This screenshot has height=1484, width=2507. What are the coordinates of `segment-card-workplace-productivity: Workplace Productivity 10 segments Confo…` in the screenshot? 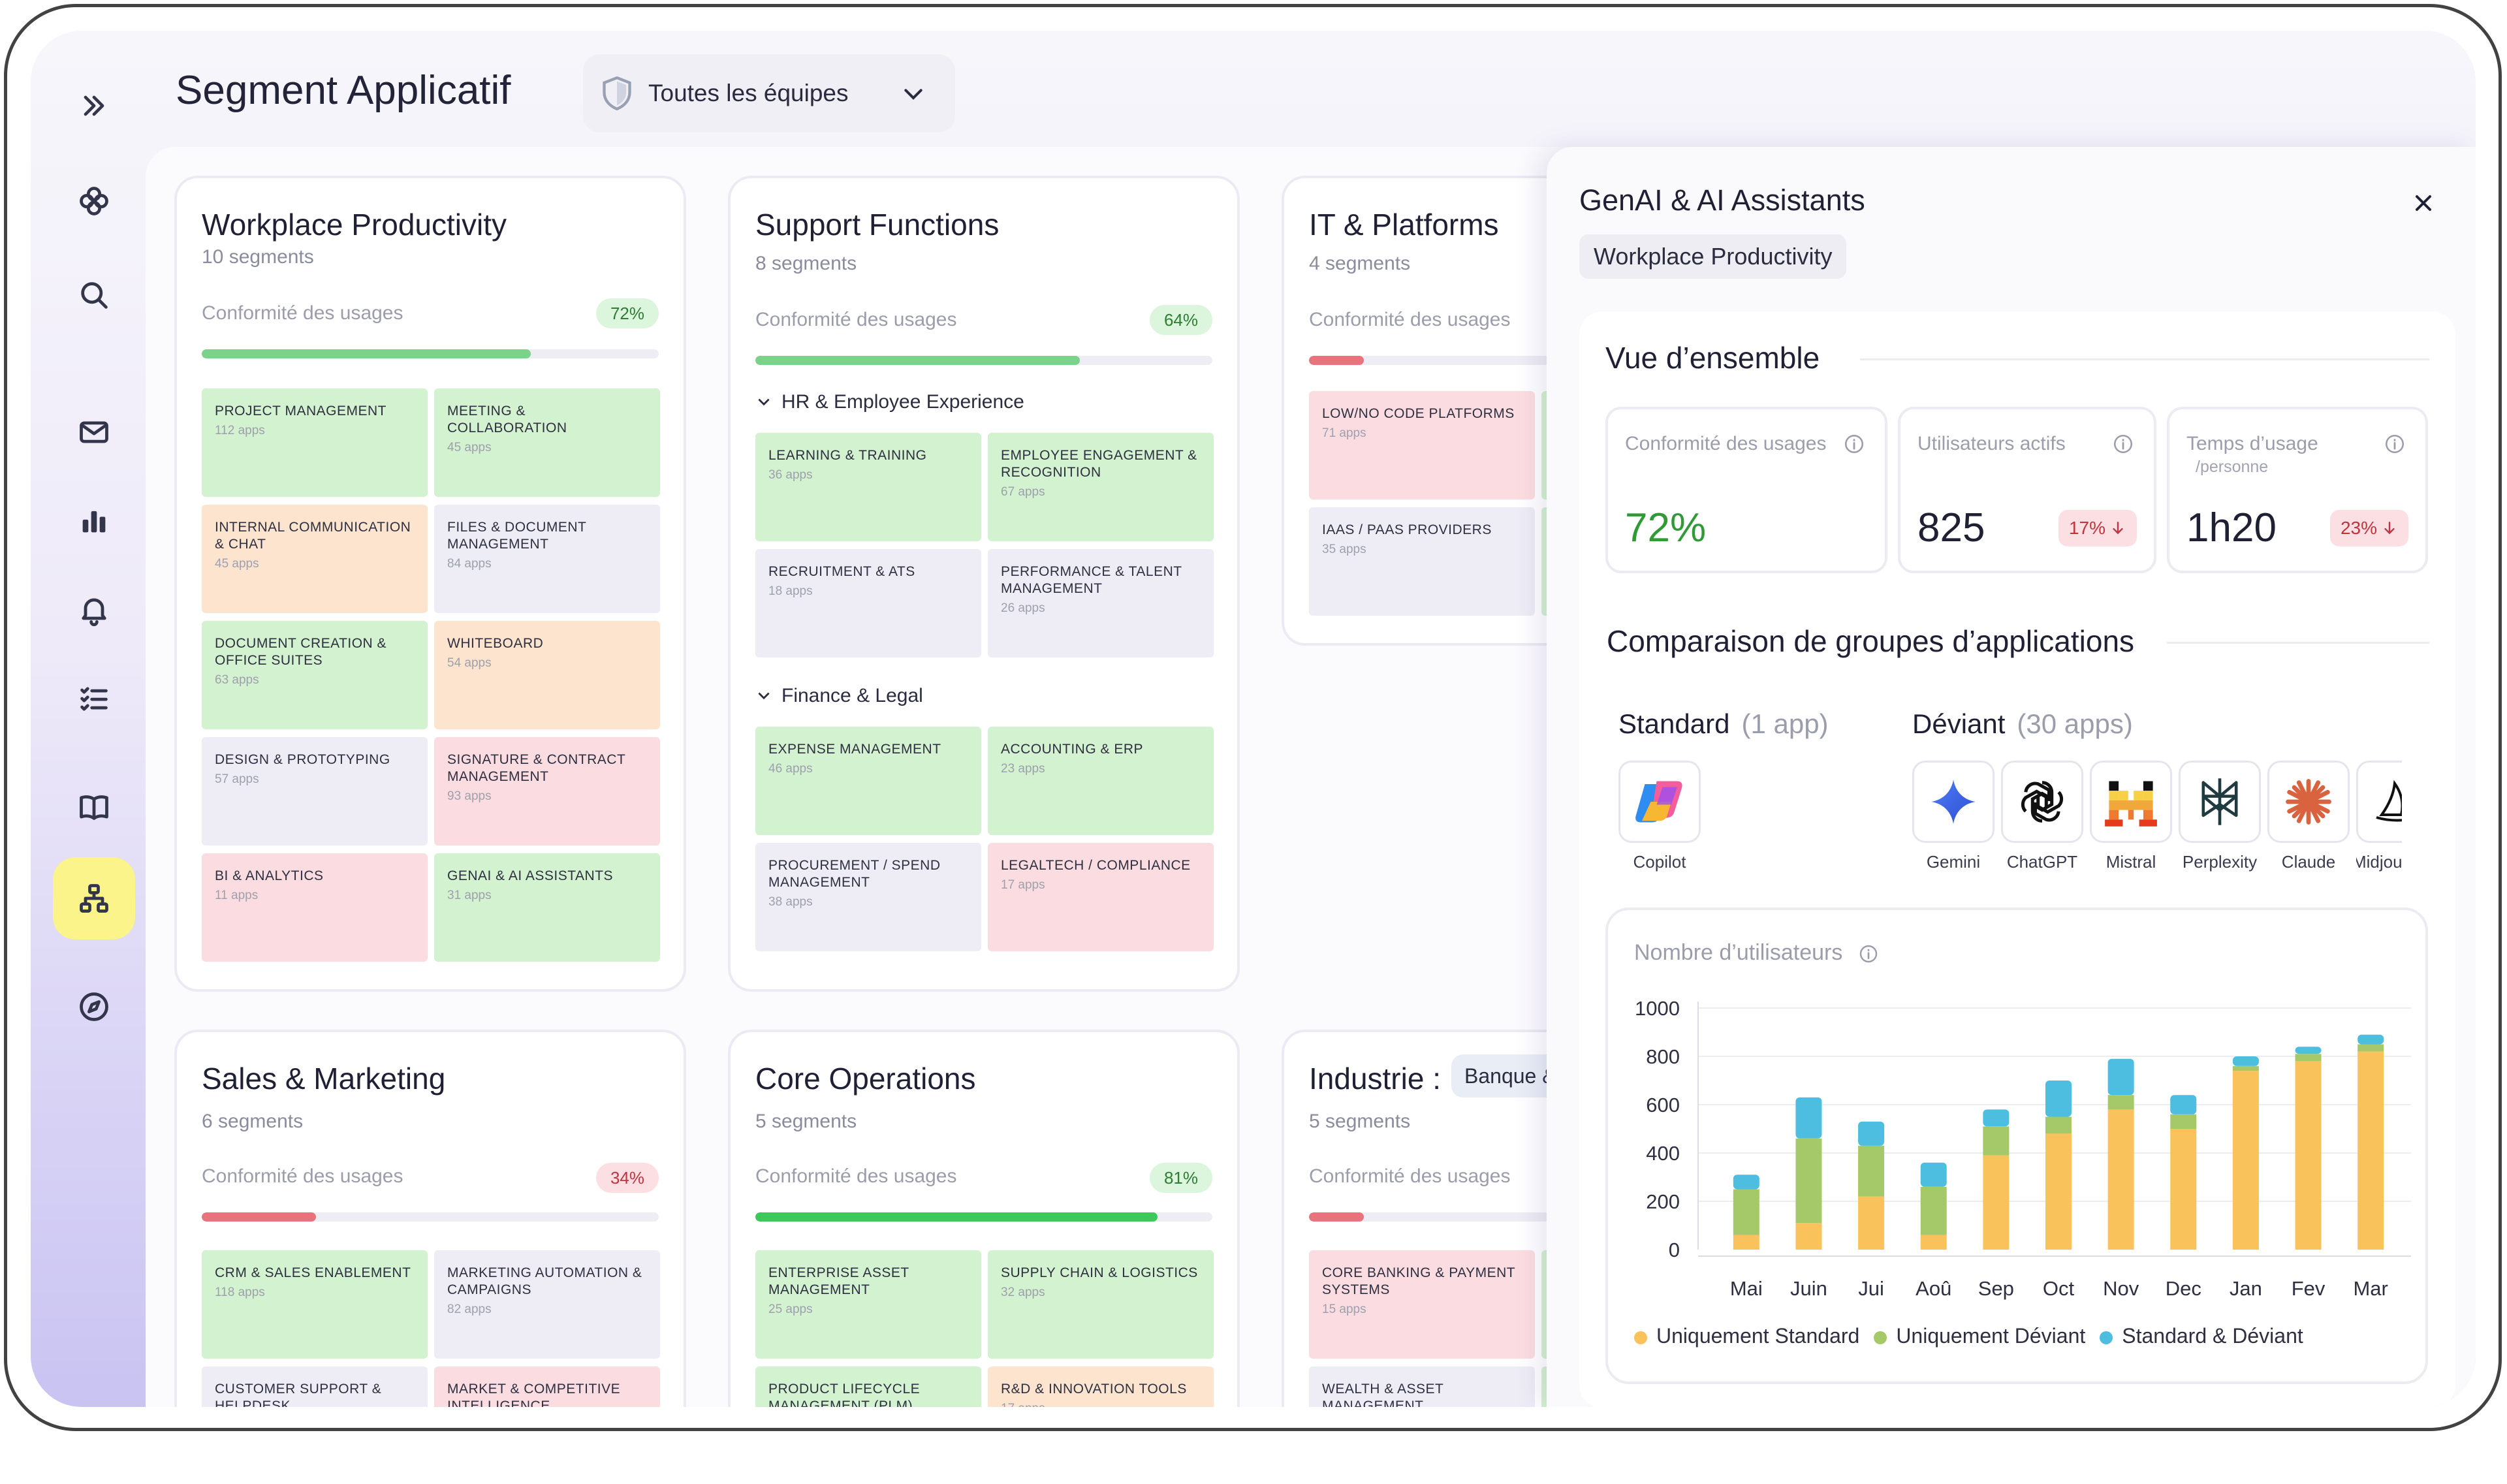 It's located at (430, 584).